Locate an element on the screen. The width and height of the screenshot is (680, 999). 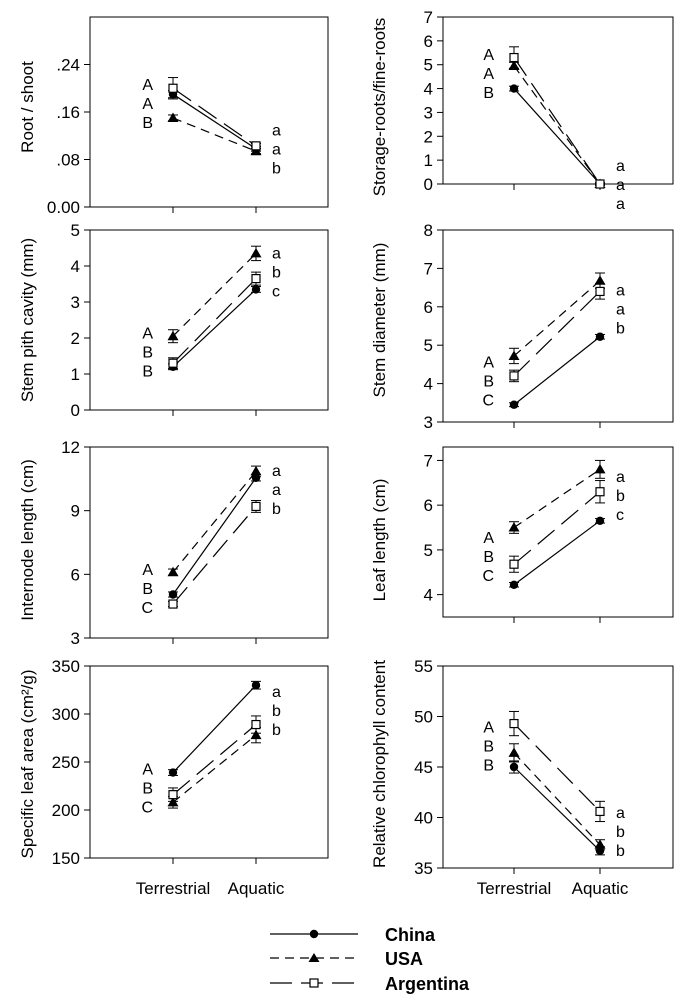
point-argentina-storage-roots is located at coordinates (514, 57).